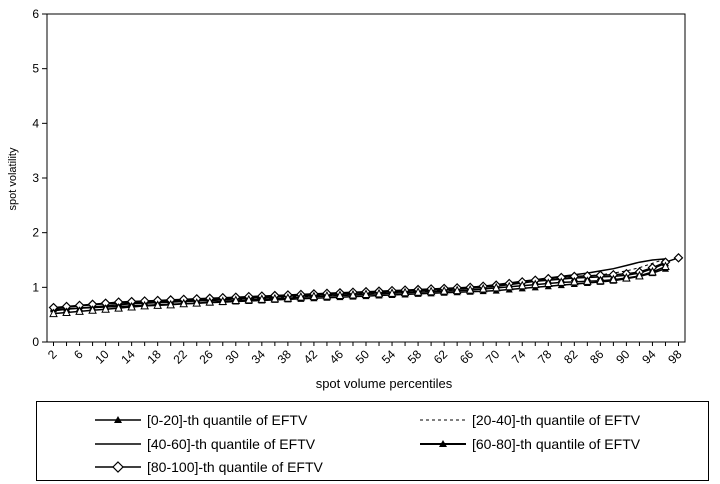 This screenshot has height=484, width=720. Describe the element at coordinates (35, 178) in the screenshot. I see `y-tick-label: 3` at that location.